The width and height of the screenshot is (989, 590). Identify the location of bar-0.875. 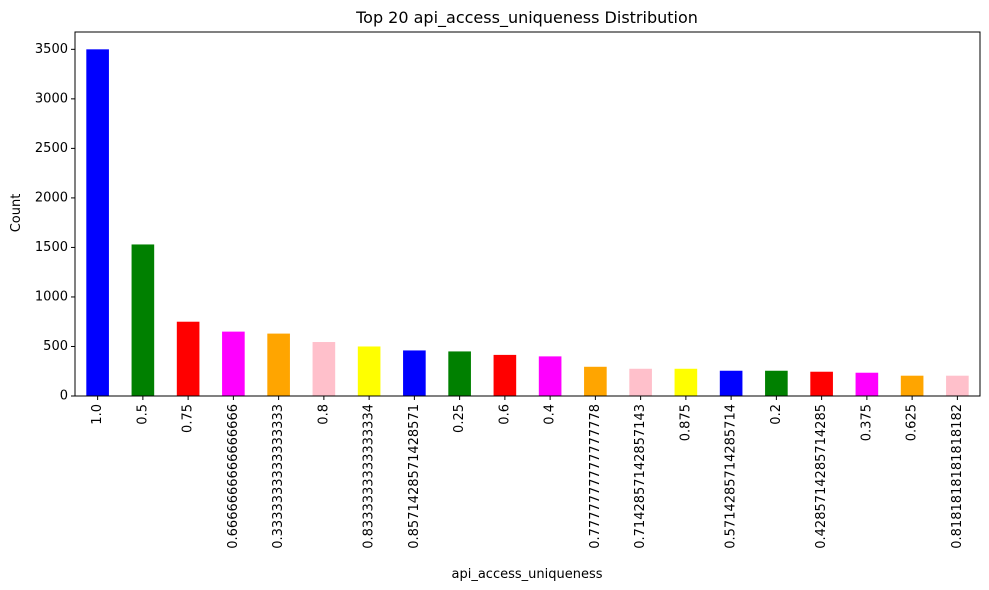
(686, 382).